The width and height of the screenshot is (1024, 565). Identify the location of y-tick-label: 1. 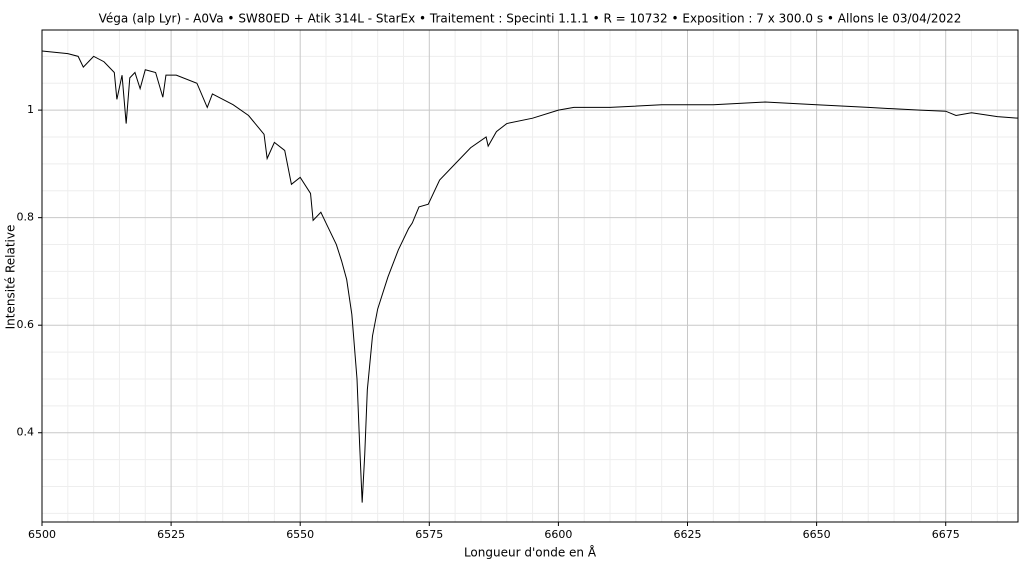
(30, 109).